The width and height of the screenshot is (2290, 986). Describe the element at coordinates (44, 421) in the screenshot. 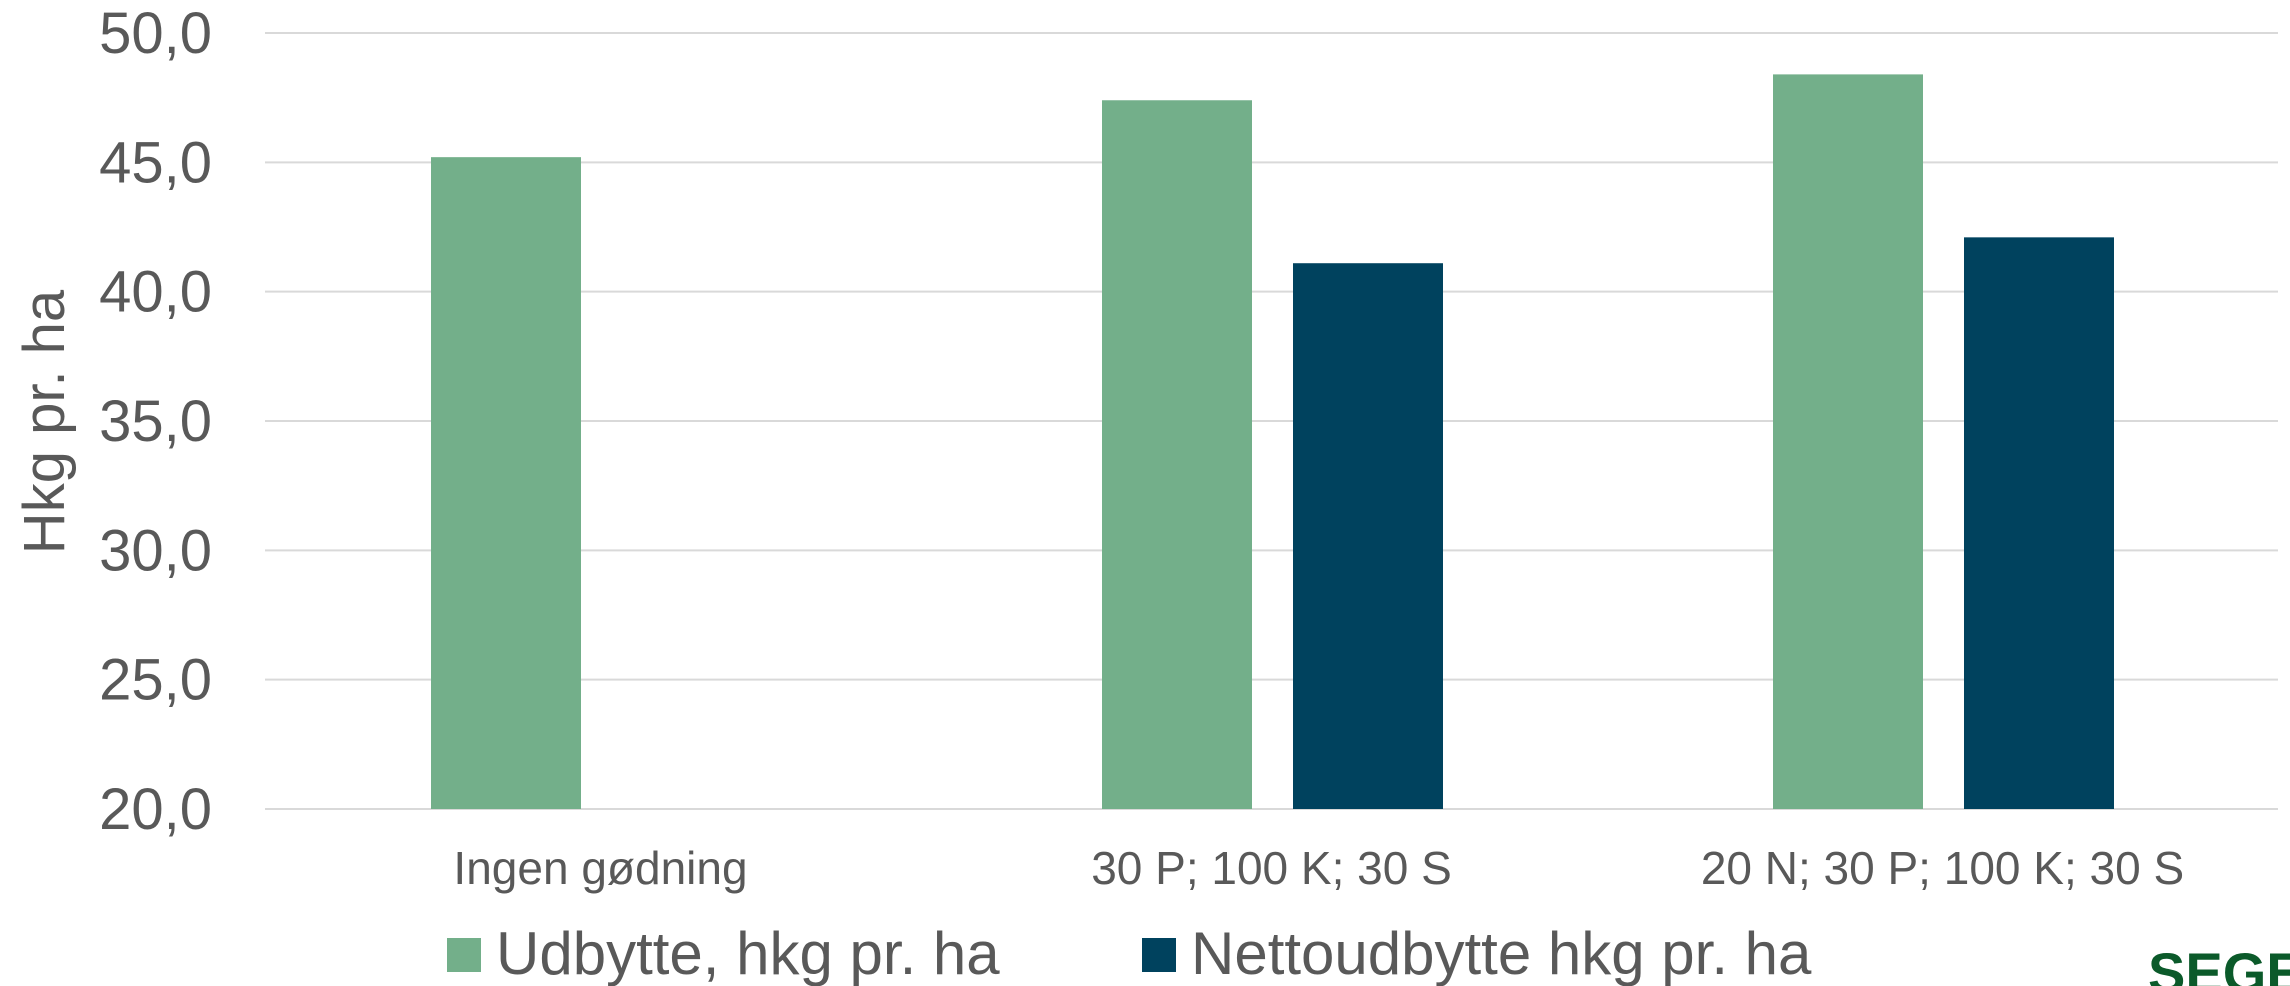

I see `y-axis-title: Hkg pr. ha` at that location.